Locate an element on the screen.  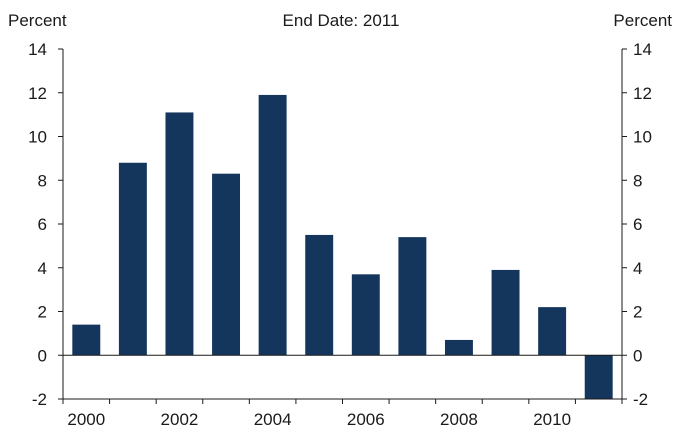
x-tick-label-2004: 2004 is located at coordinates (273, 419).